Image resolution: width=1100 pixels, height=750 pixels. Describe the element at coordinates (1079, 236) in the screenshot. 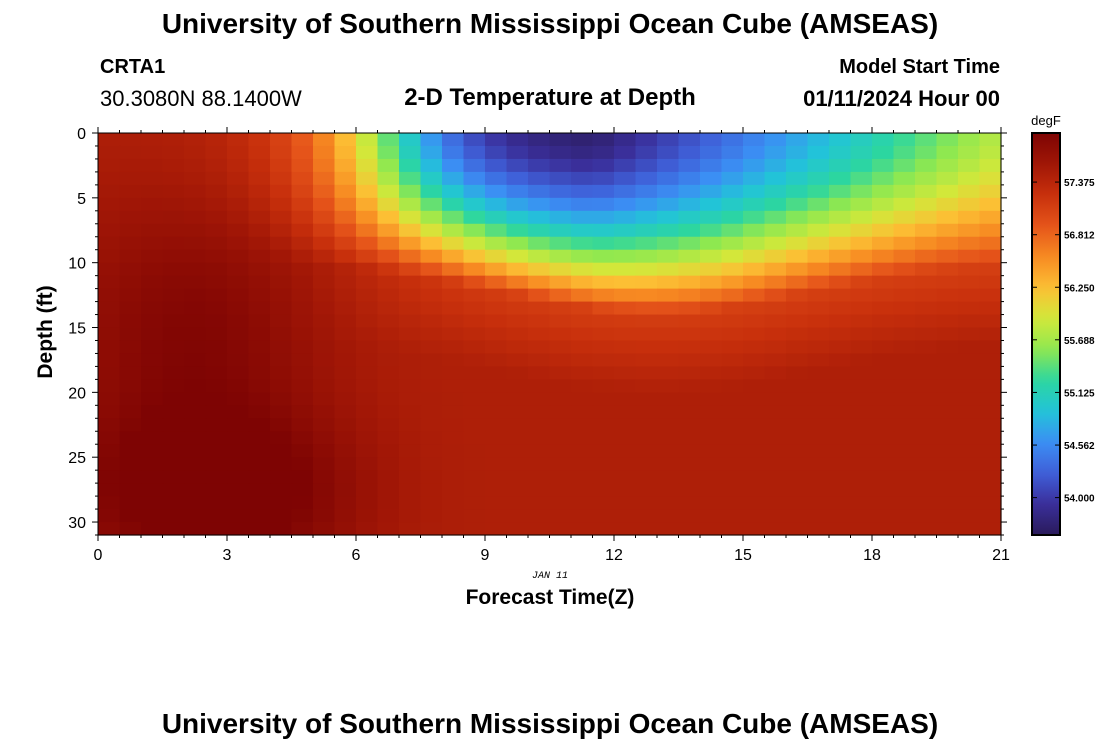

I see `colorbar-tick-label: 56.812` at that location.